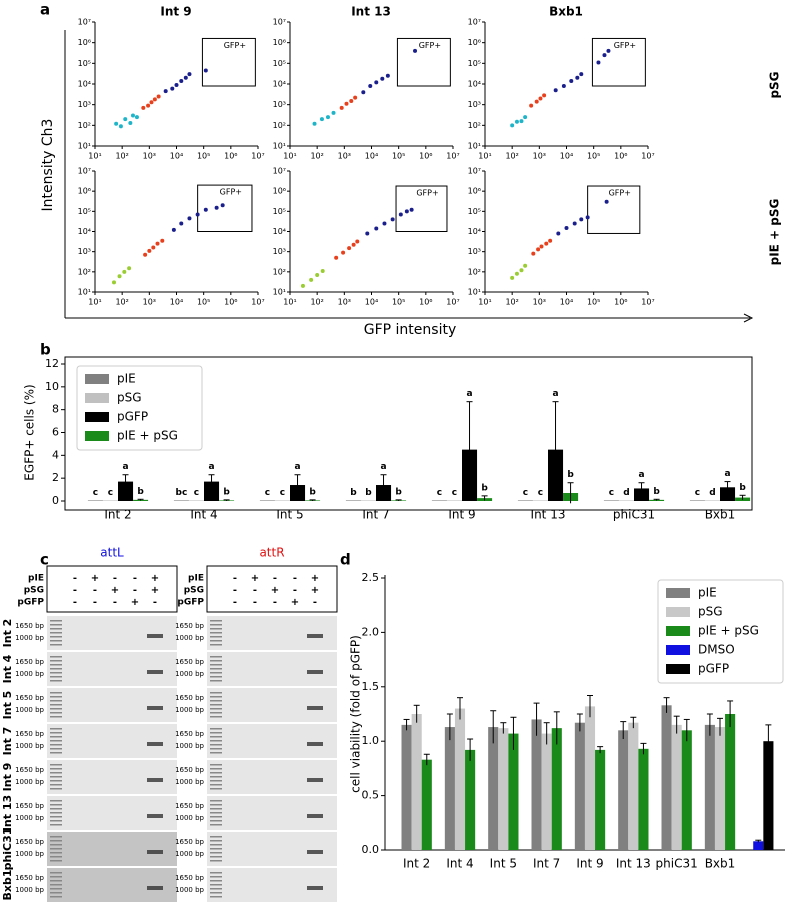 This screenshot has height=910, width=798. Describe the element at coordinates (279, 171) in the screenshot. I see `y-tick-label: 10⁷` at that location.